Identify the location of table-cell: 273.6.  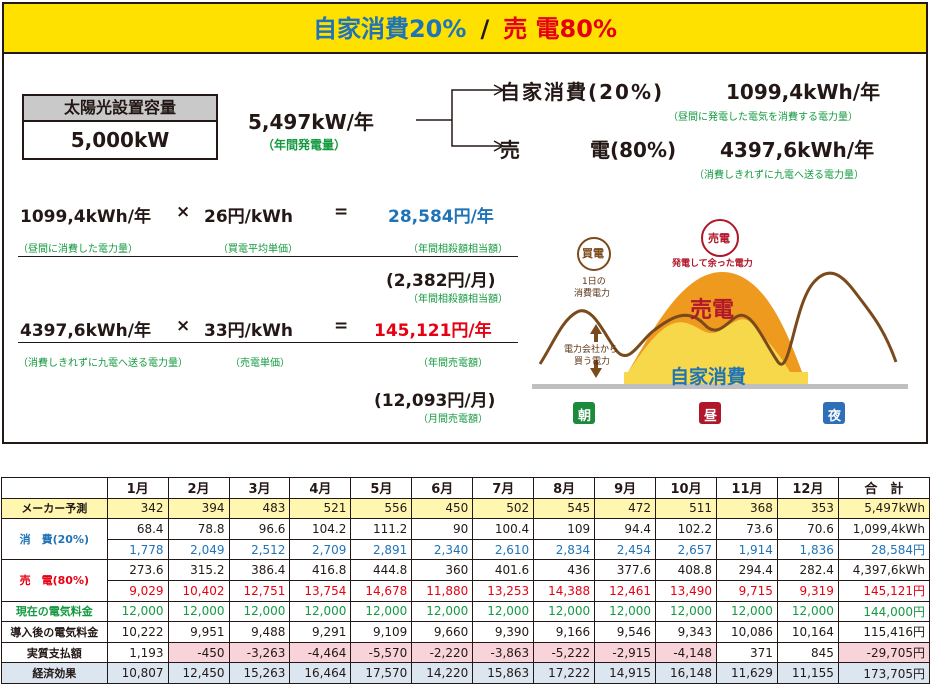
(137, 570).